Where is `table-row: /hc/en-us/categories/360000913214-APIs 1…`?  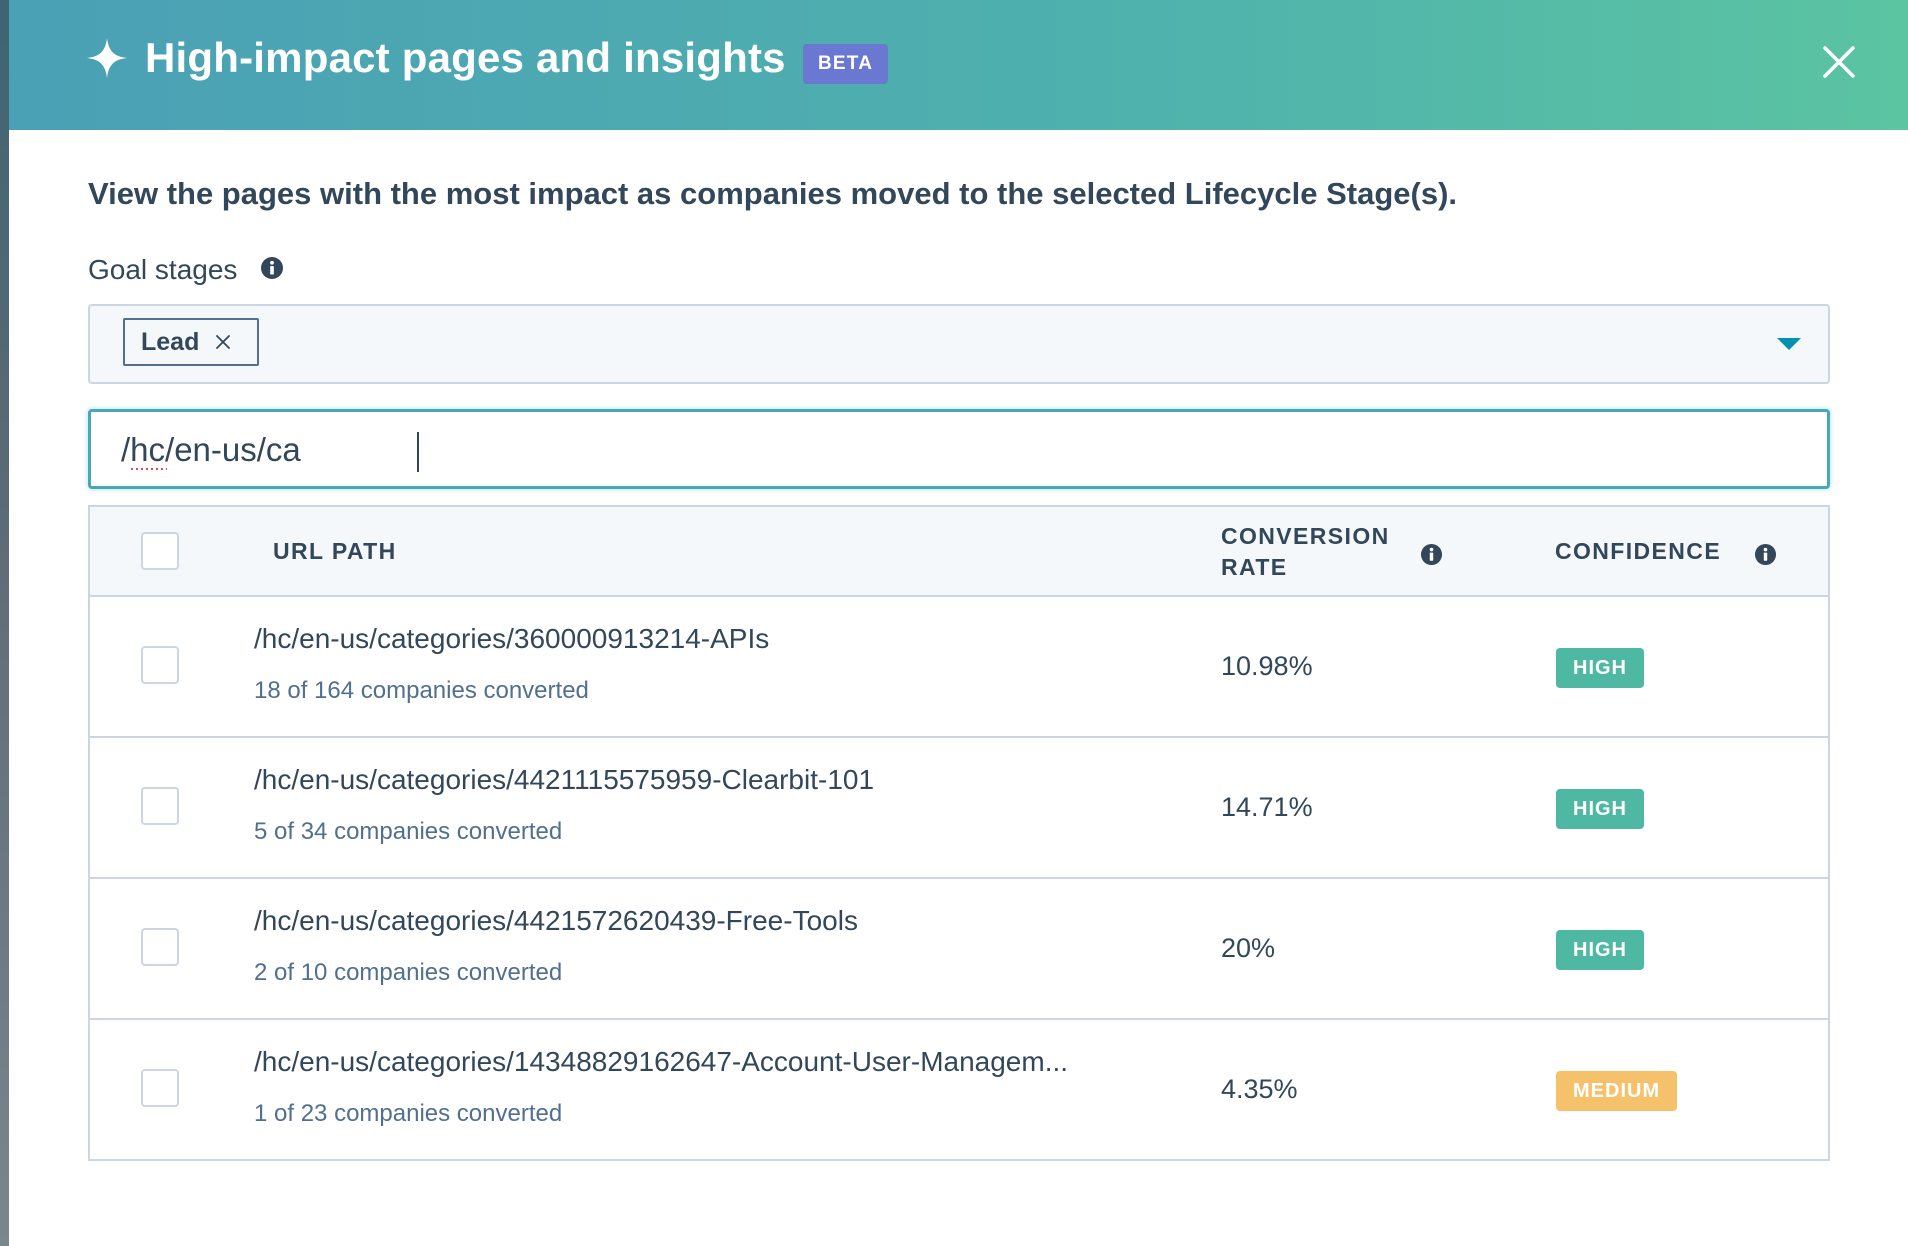 table-row: /hc/en-us/categories/360000913214-APIs 1… is located at coordinates (959, 667).